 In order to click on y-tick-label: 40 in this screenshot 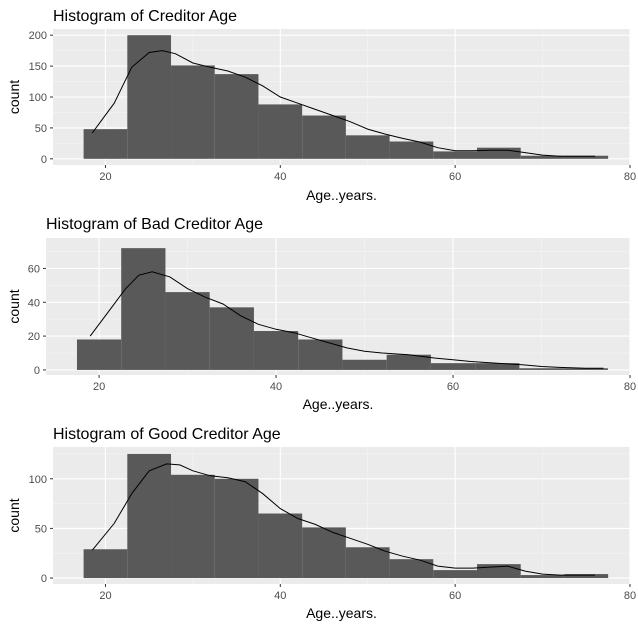, I will do `click(34, 303)`.